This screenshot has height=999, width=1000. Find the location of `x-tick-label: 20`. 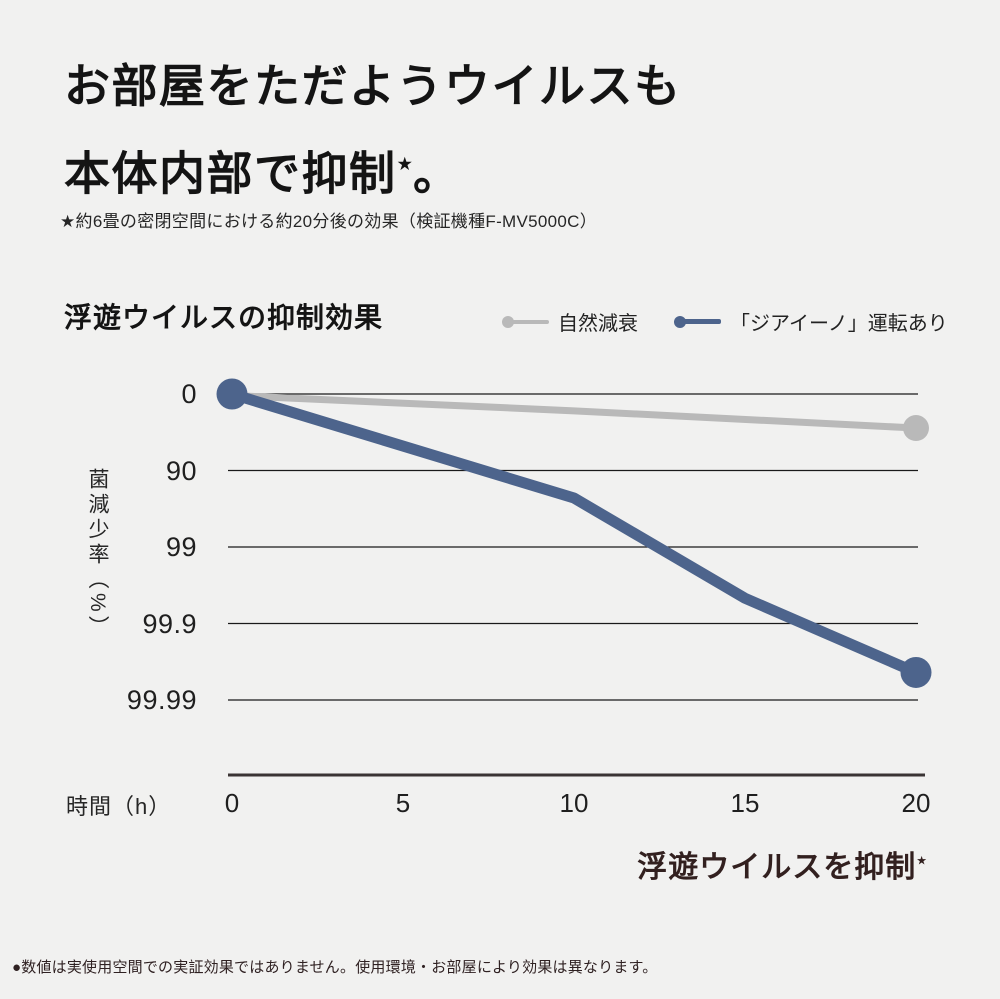

x-tick-label: 20 is located at coordinates (916, 803).